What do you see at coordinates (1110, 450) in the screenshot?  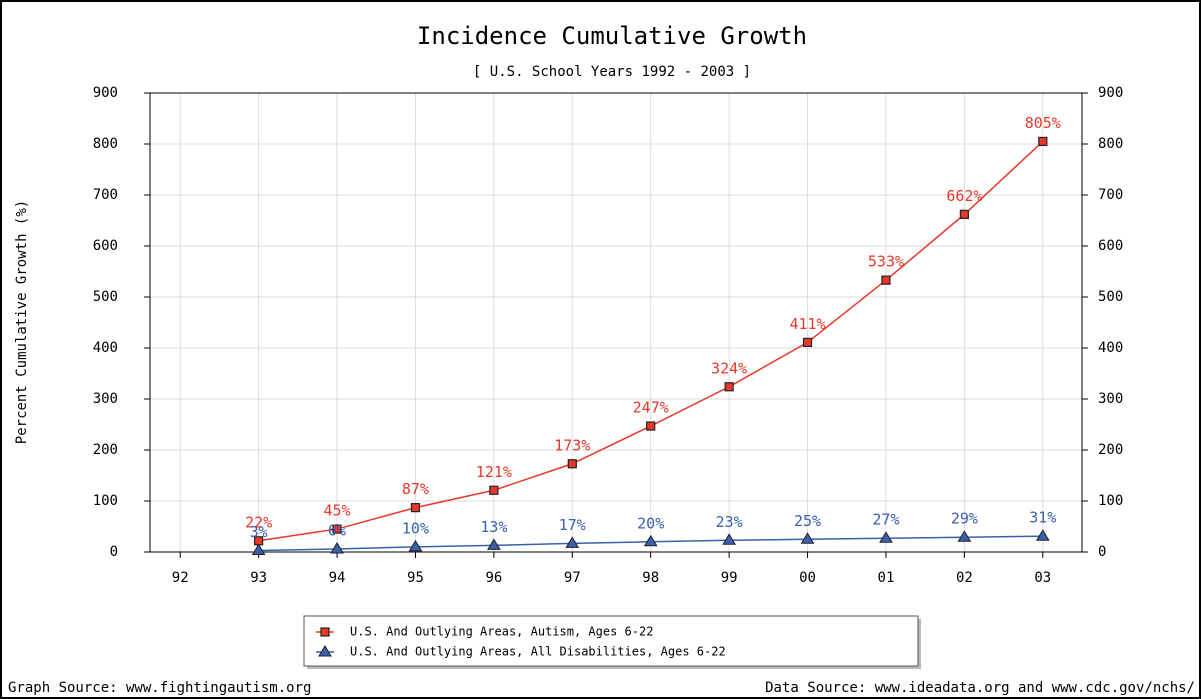 I see `y2-tick-label: 200` at bounding box center [1110, 450].